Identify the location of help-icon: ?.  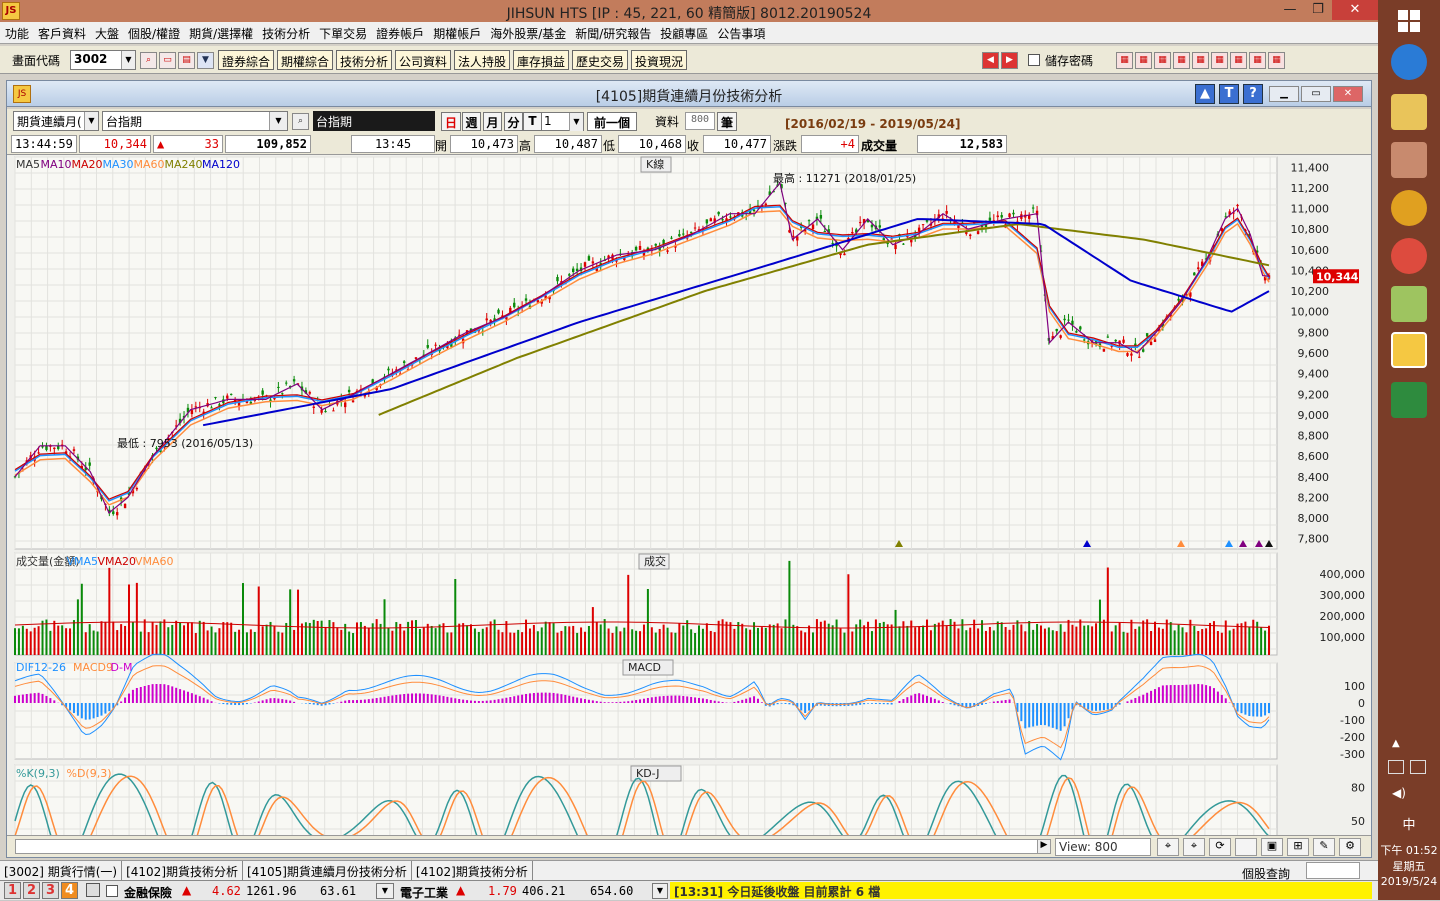
(1253, 94).